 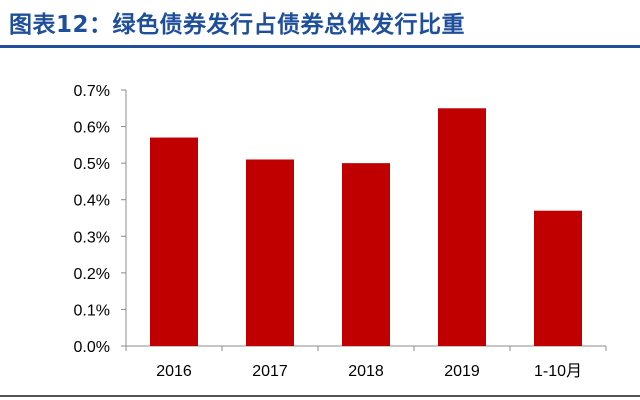 I want to click on figure-title: 图表12：绿色债券发行占债券总体发行比重, so click(x=237, y=25).